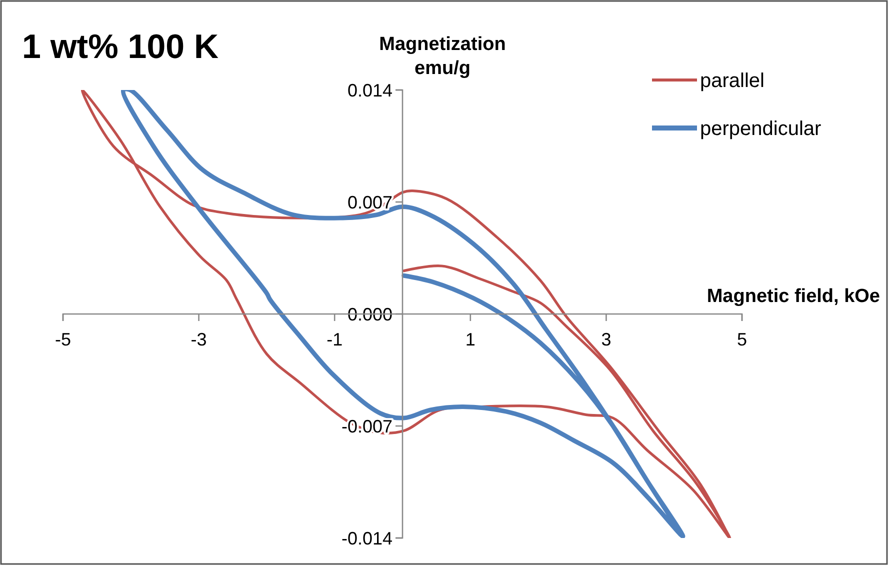 The width and height of the screenshot is (889, 566). What do you see at coordinates (120, 47) in the screenshot?
I see `chart-title: 1 wt% 100 K` at bounding box center [120, 47].